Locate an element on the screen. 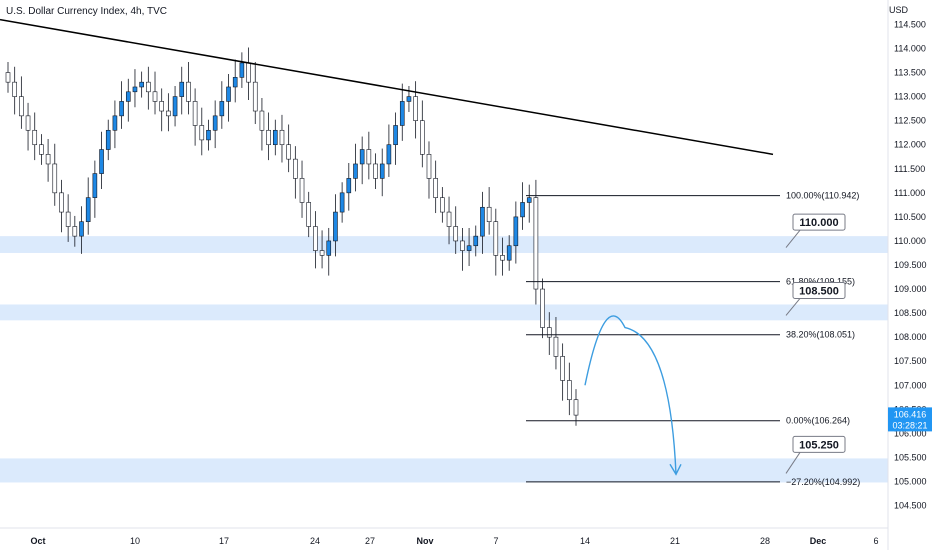 Image resolution: width=932 pixels, height=550 pixels. y-tick-label: 108.500 is located at coordinates (910, 313).